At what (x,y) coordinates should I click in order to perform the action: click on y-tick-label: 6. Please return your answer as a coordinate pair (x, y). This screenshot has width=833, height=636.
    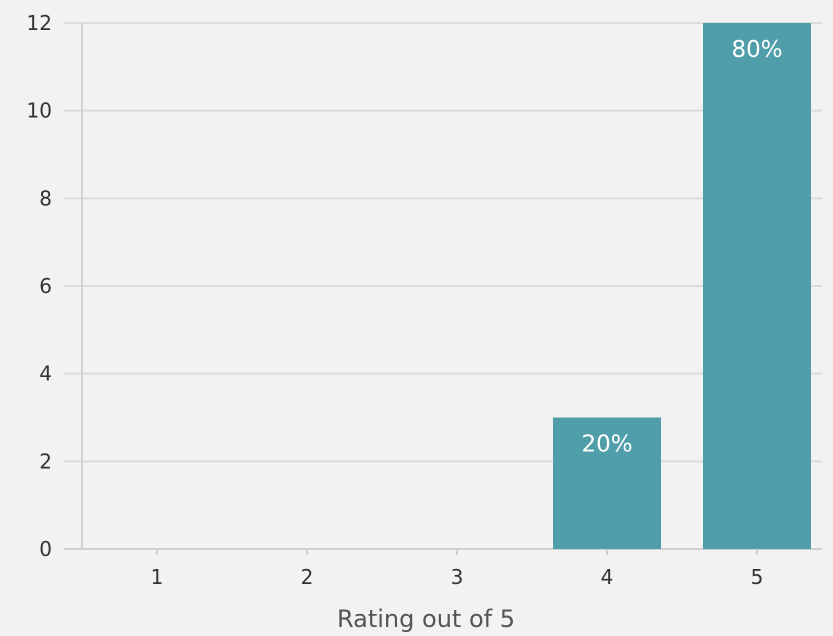
    Looking at the image, I should click on (45, 286).